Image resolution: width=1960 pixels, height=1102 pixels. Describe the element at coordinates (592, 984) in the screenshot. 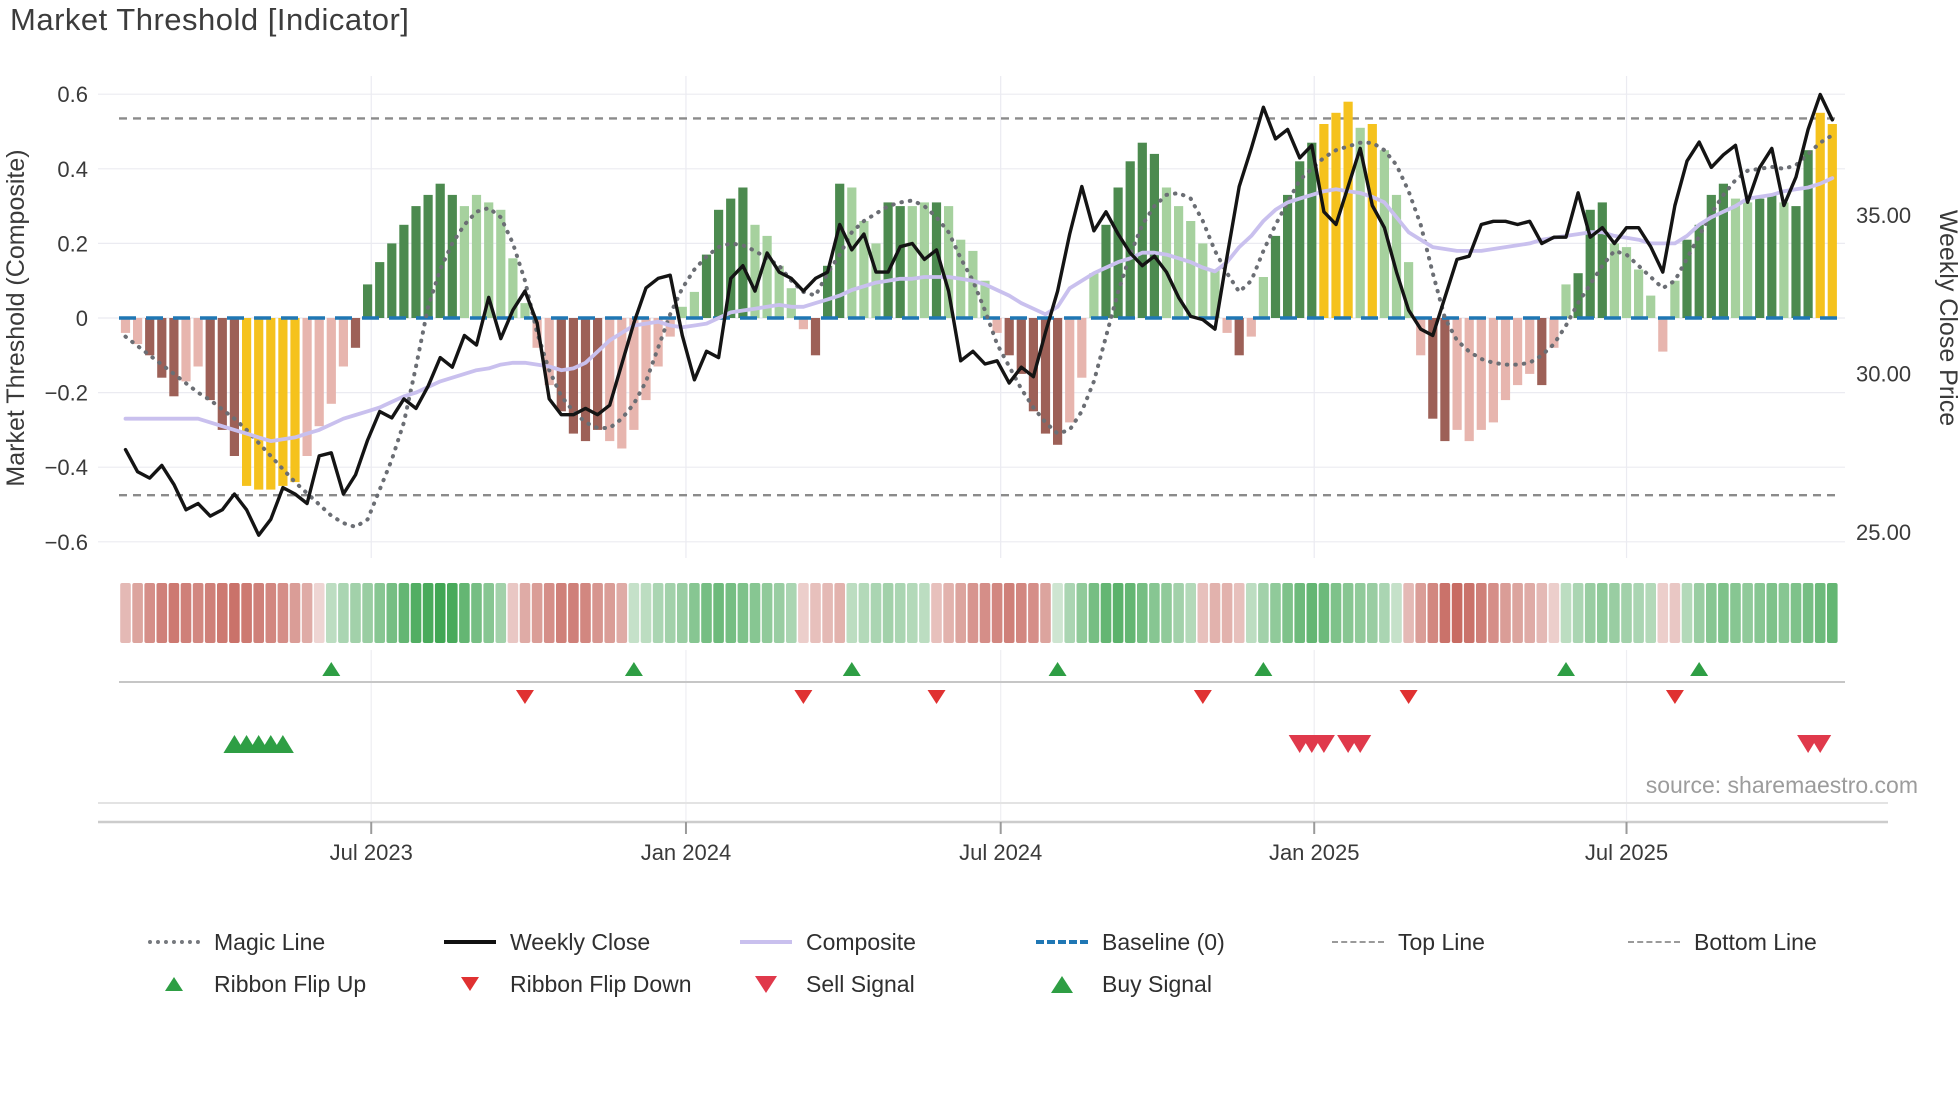

I see `legend-item-ribbon-flip-down: Ribbon Flip Down` at that location.